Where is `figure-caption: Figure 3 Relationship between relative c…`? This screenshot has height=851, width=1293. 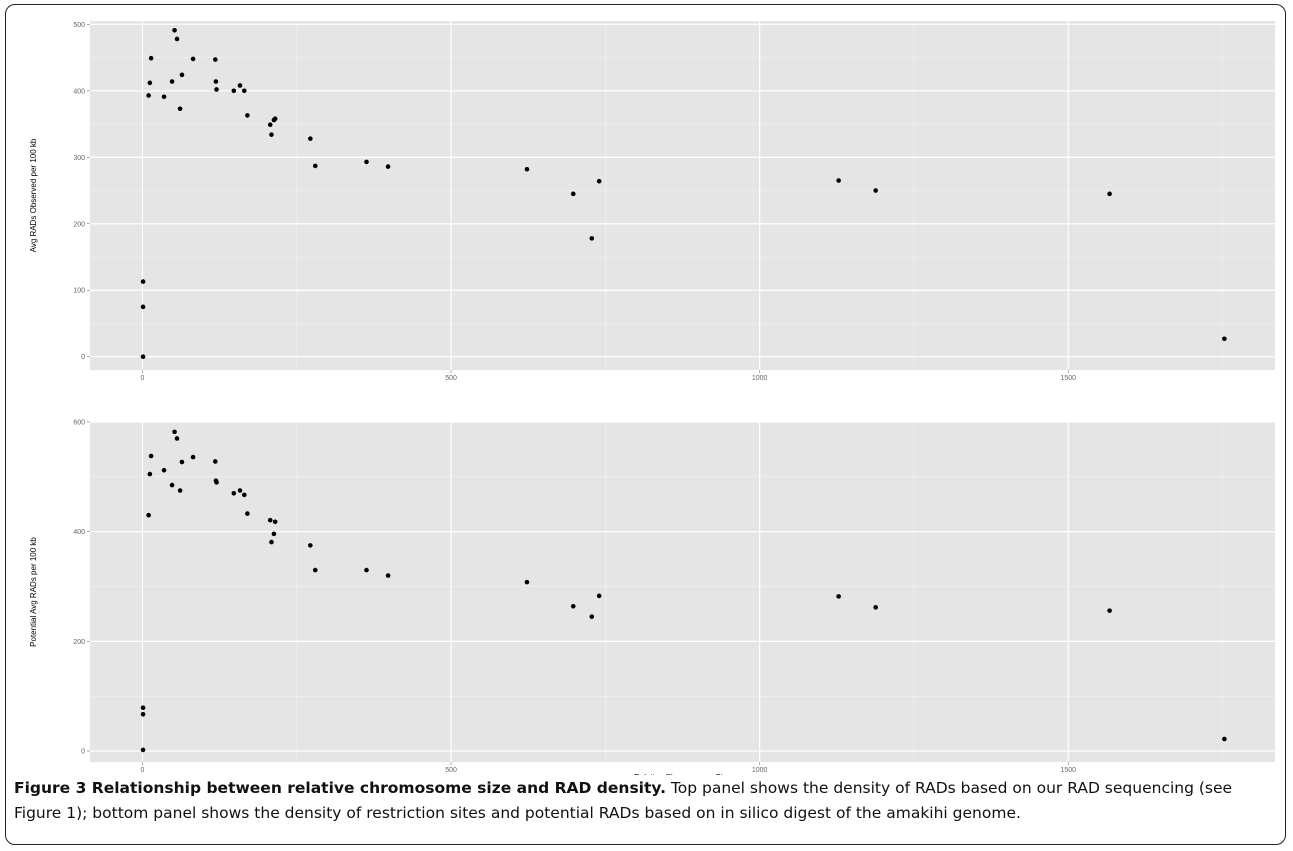
figure-caption: Figure 3 Relationship between relative c… is located at coordinates (646, 801).